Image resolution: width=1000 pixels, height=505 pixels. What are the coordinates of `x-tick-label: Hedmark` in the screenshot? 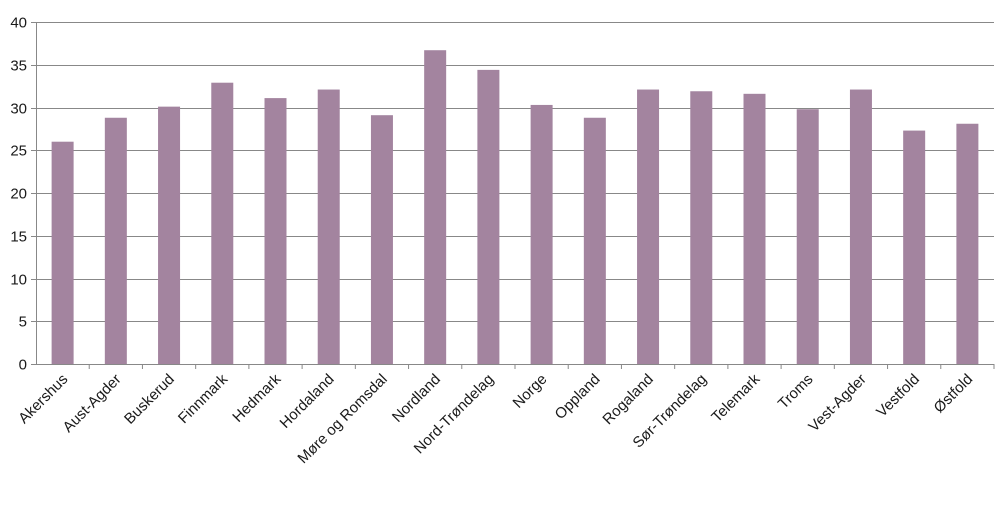 It's located at (256, 397).